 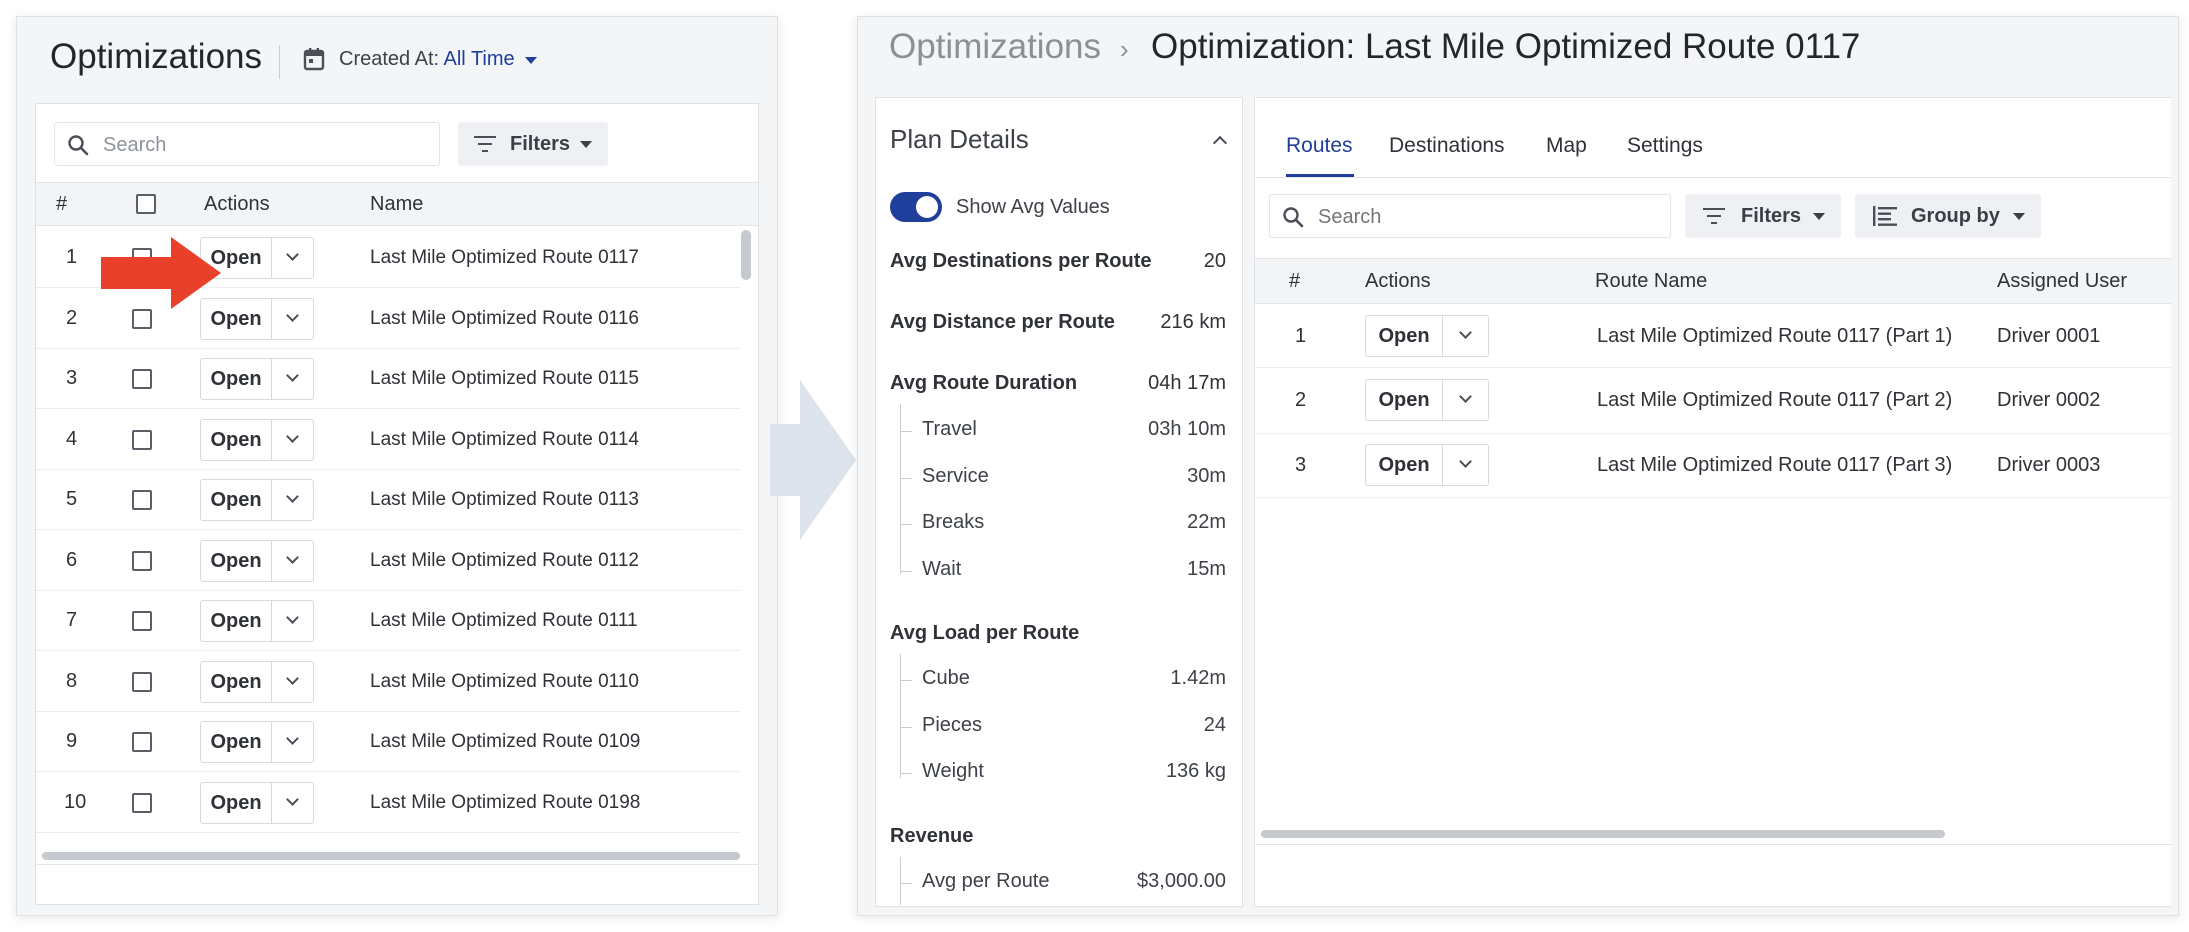 I want to click on group-by-button: Group by, so click(x=1948, y=216).